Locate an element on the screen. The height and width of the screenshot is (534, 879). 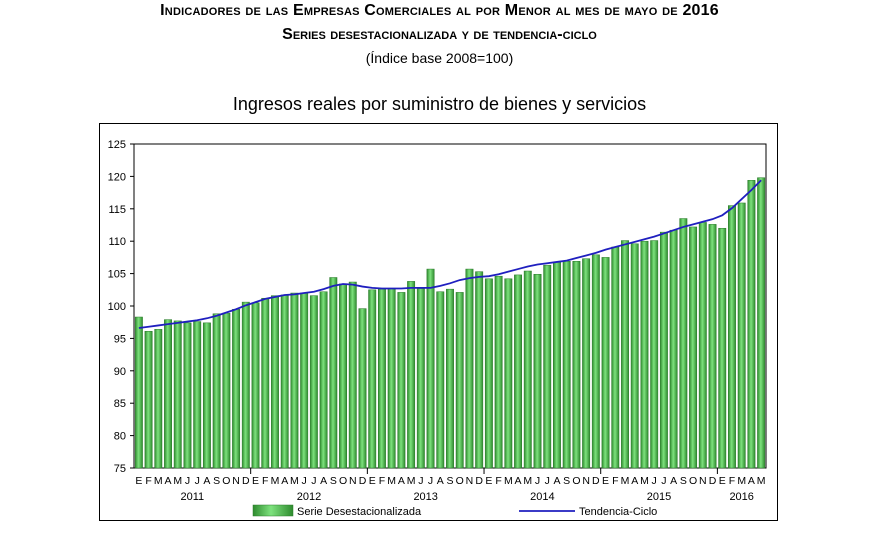
y-tick-label: 75 is located at coordinates (120, 469).